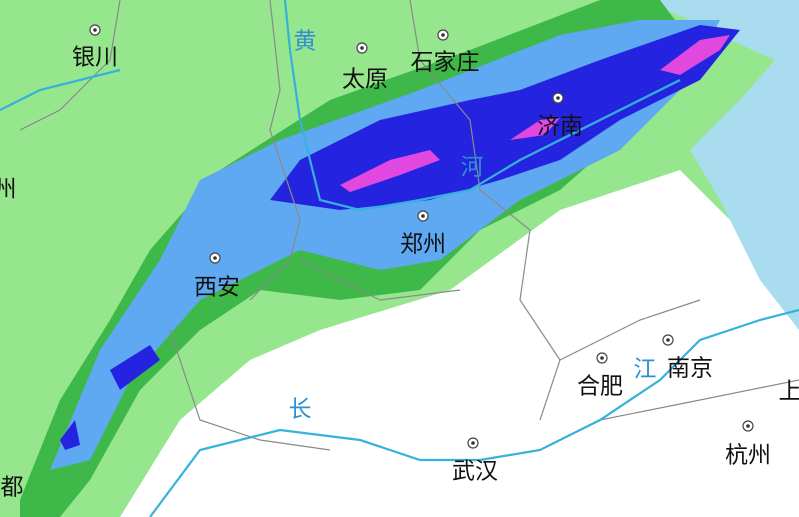 This screenshot has width=799, height=517. I want to click on city-label: 武汉, so click(475, 472).